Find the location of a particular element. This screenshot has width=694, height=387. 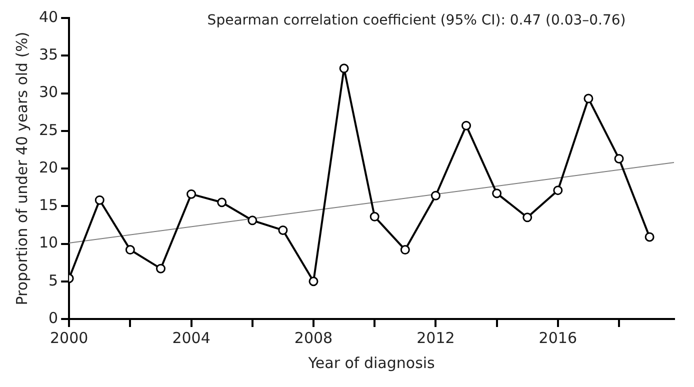

x-tick-label: 2000 is located at coordinates (69, 337).